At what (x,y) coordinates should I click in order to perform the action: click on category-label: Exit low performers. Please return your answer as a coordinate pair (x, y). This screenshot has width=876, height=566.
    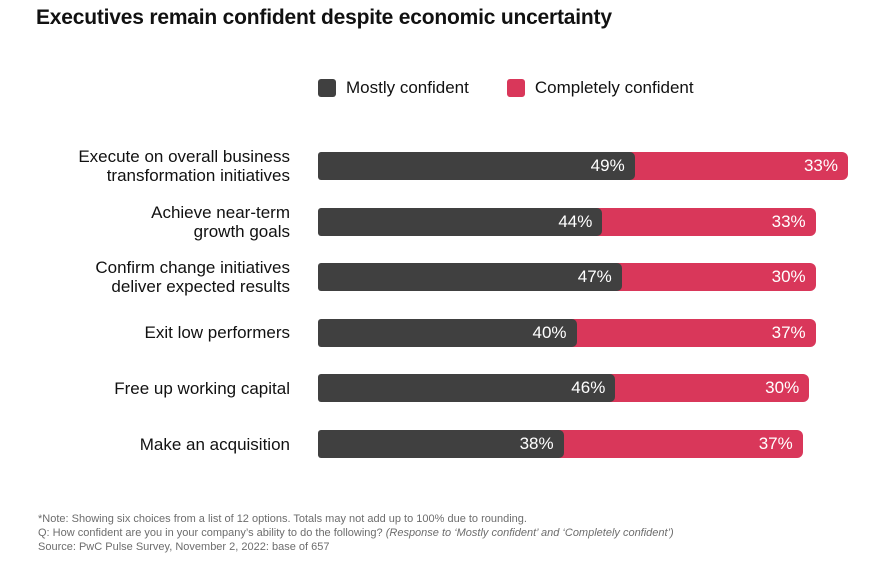
    Looking at the image, I should click on (150, 332).